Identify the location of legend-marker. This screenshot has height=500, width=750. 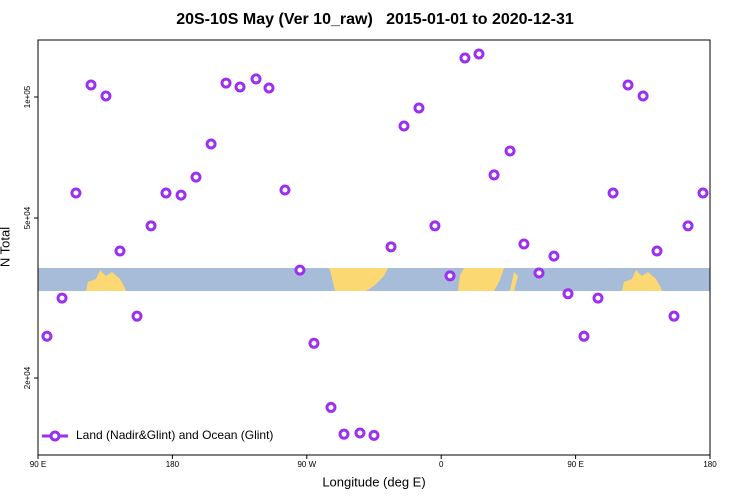
(55, 436).